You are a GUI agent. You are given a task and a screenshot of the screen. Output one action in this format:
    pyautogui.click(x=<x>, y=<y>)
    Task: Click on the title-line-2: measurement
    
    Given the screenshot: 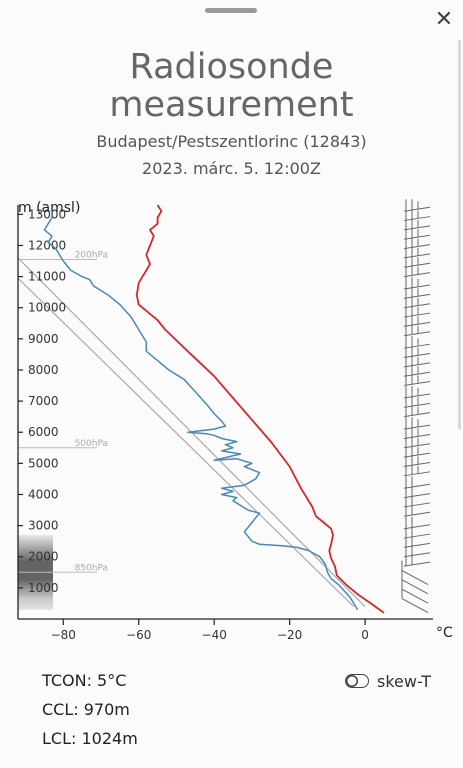 What is the action you would take?
    pyautogui.click(x=231, y=105)
    